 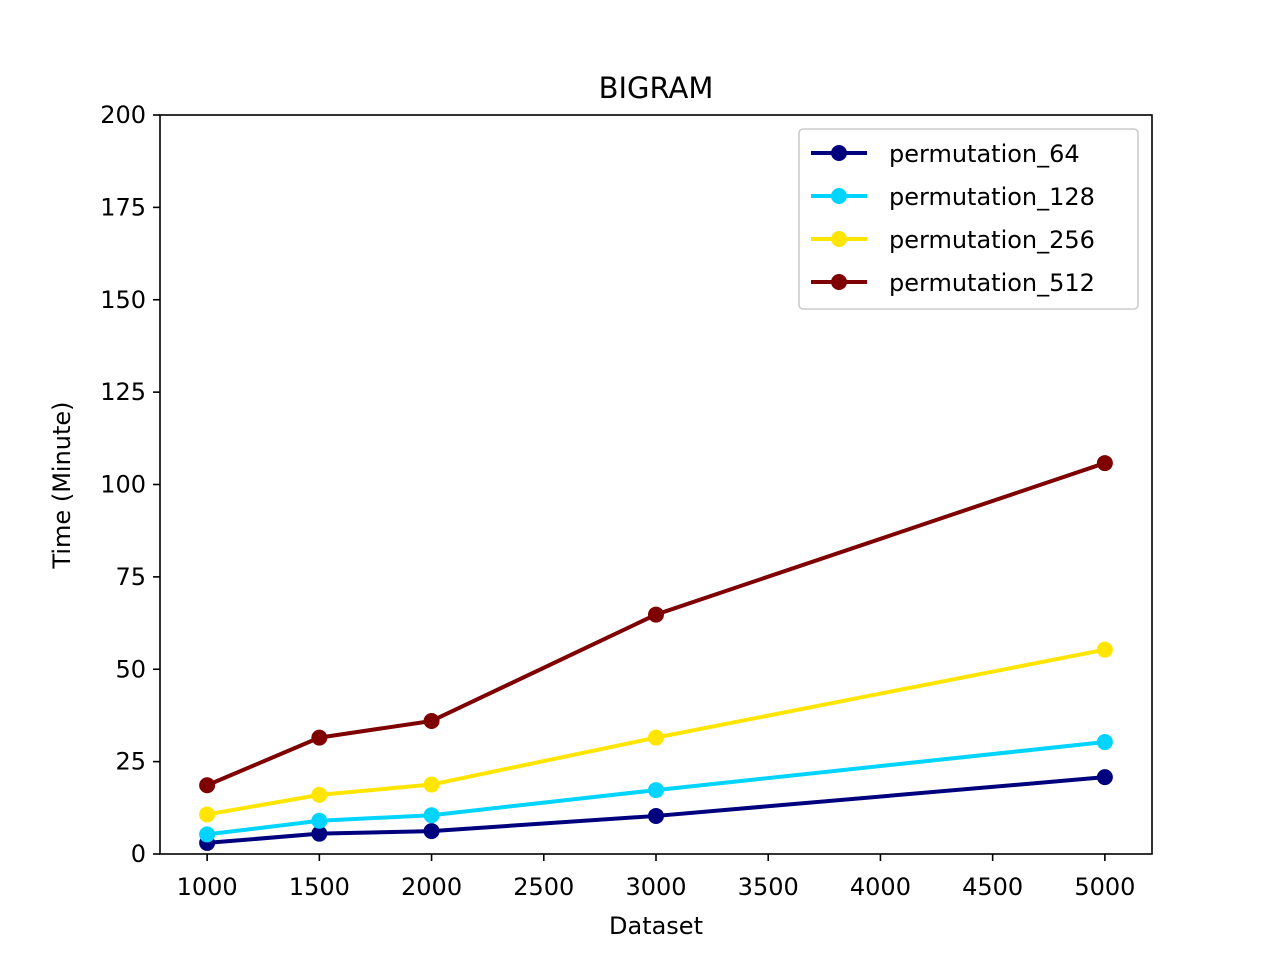 I want to click on legend-label-permutation_256: permutation_256, so click(x=992, y=240).